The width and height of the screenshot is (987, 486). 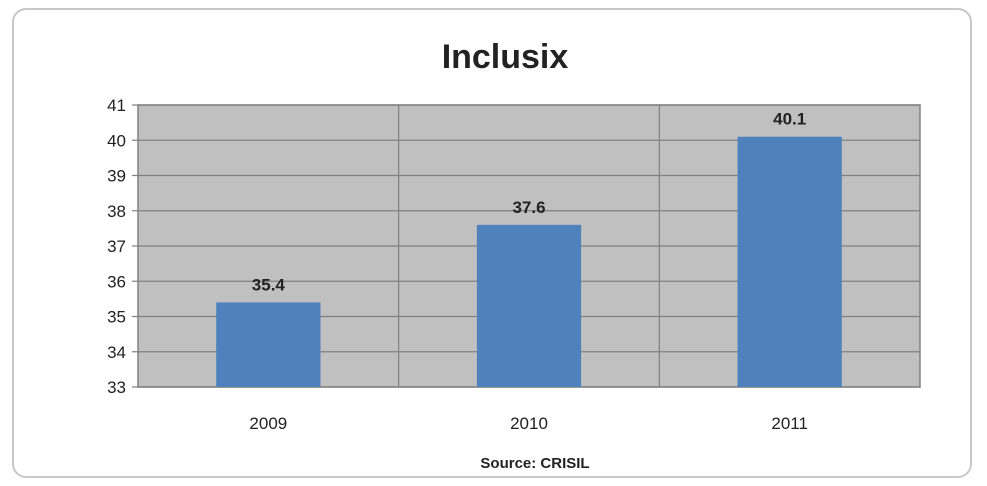 I want to click on y-tick-label: 40, so click(x=116, y=140).